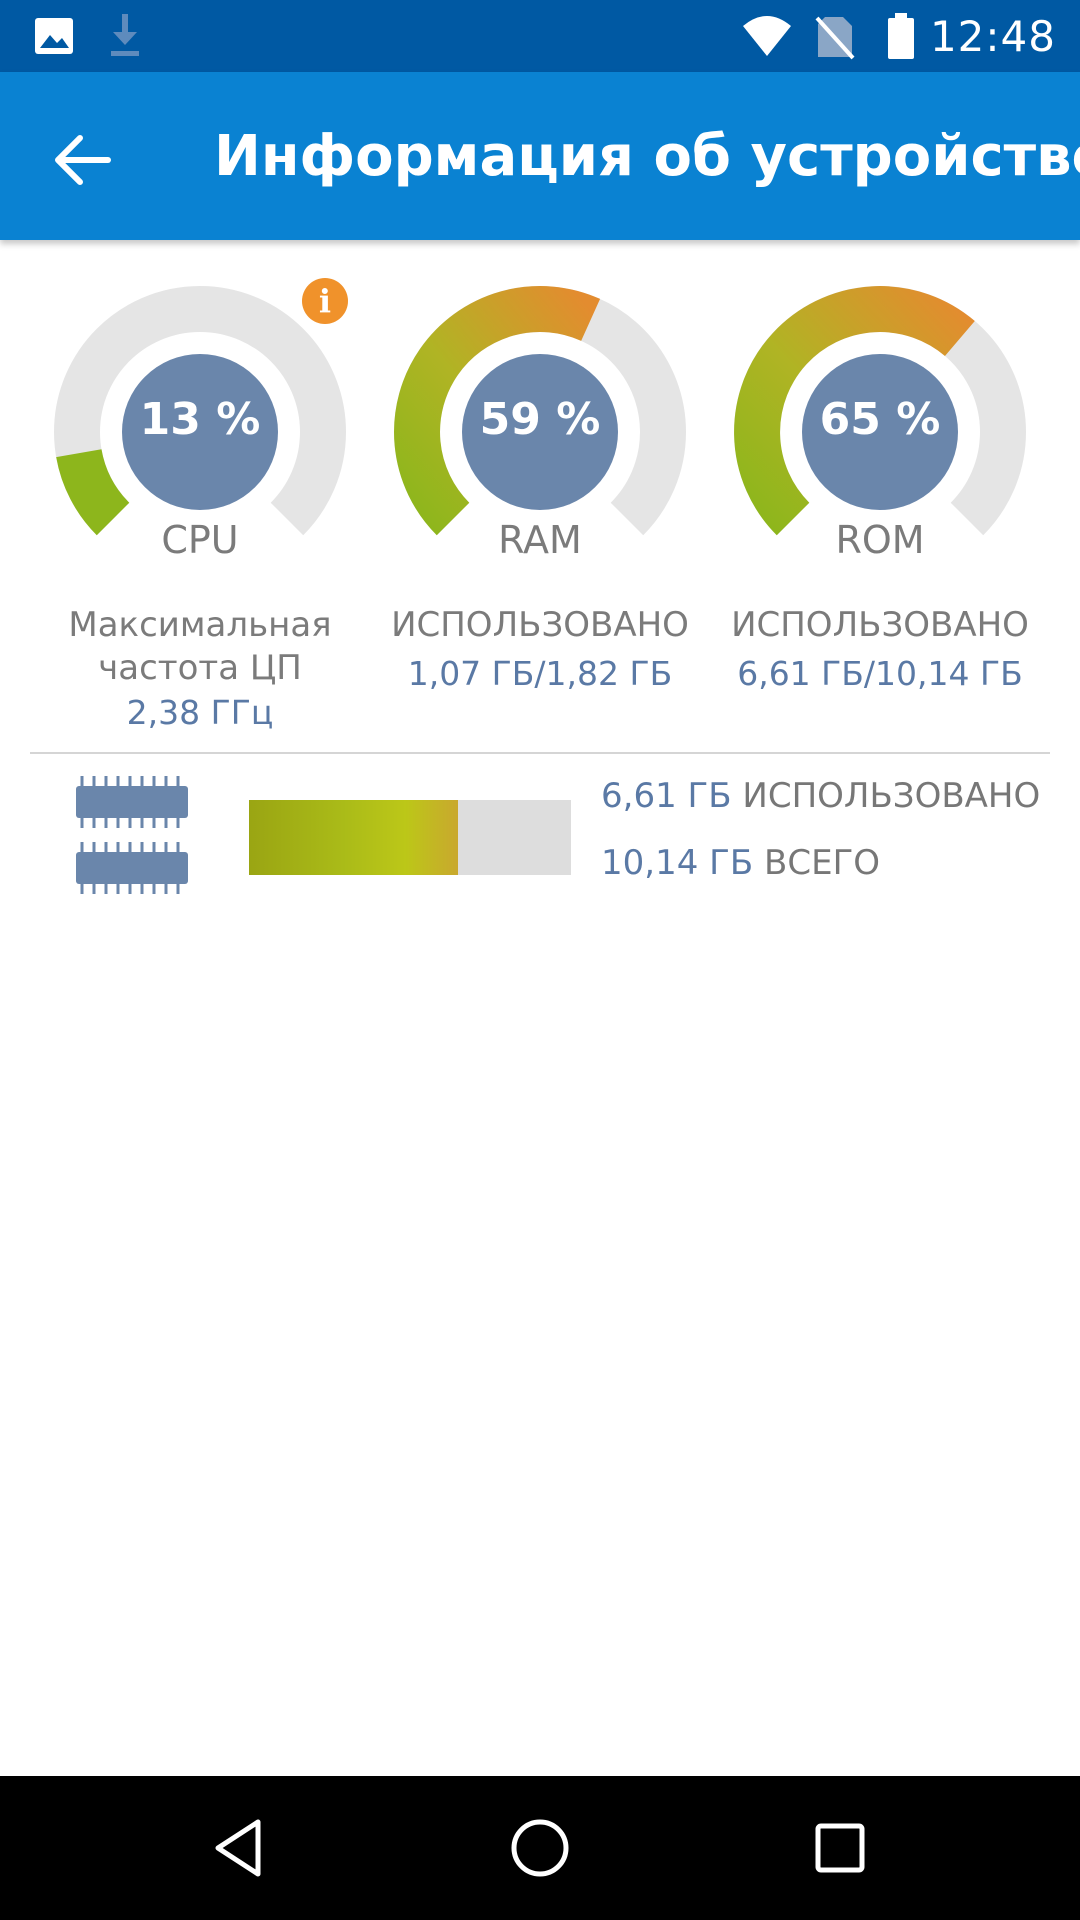 This screenshot has width=1080, height=1920. What do you see at coordinates (540, 625) in the screenshot?
I see `ram-used-label: ИСПОЛЬЗОВАНО` at bounding box center [540, 625].